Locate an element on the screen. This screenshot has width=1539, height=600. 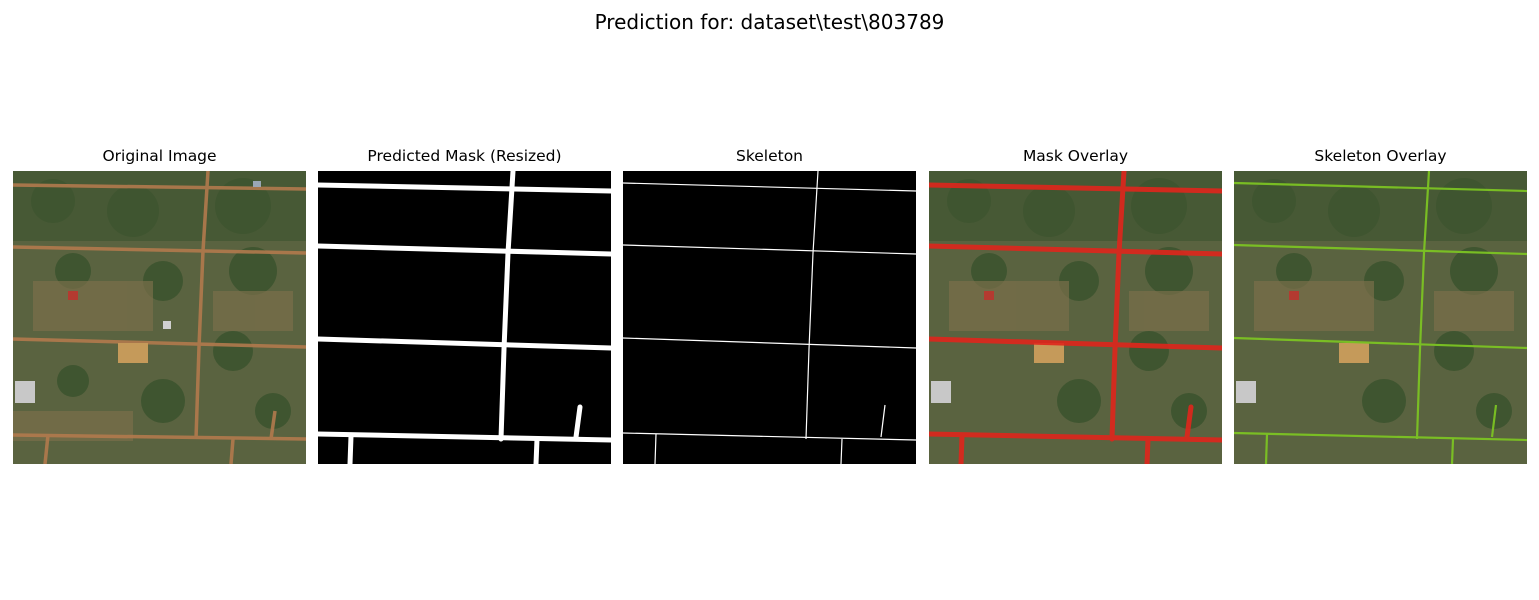
panel-title-skeleton-overlay: Skeleton Overlay is located at coordinates (1380, 156).